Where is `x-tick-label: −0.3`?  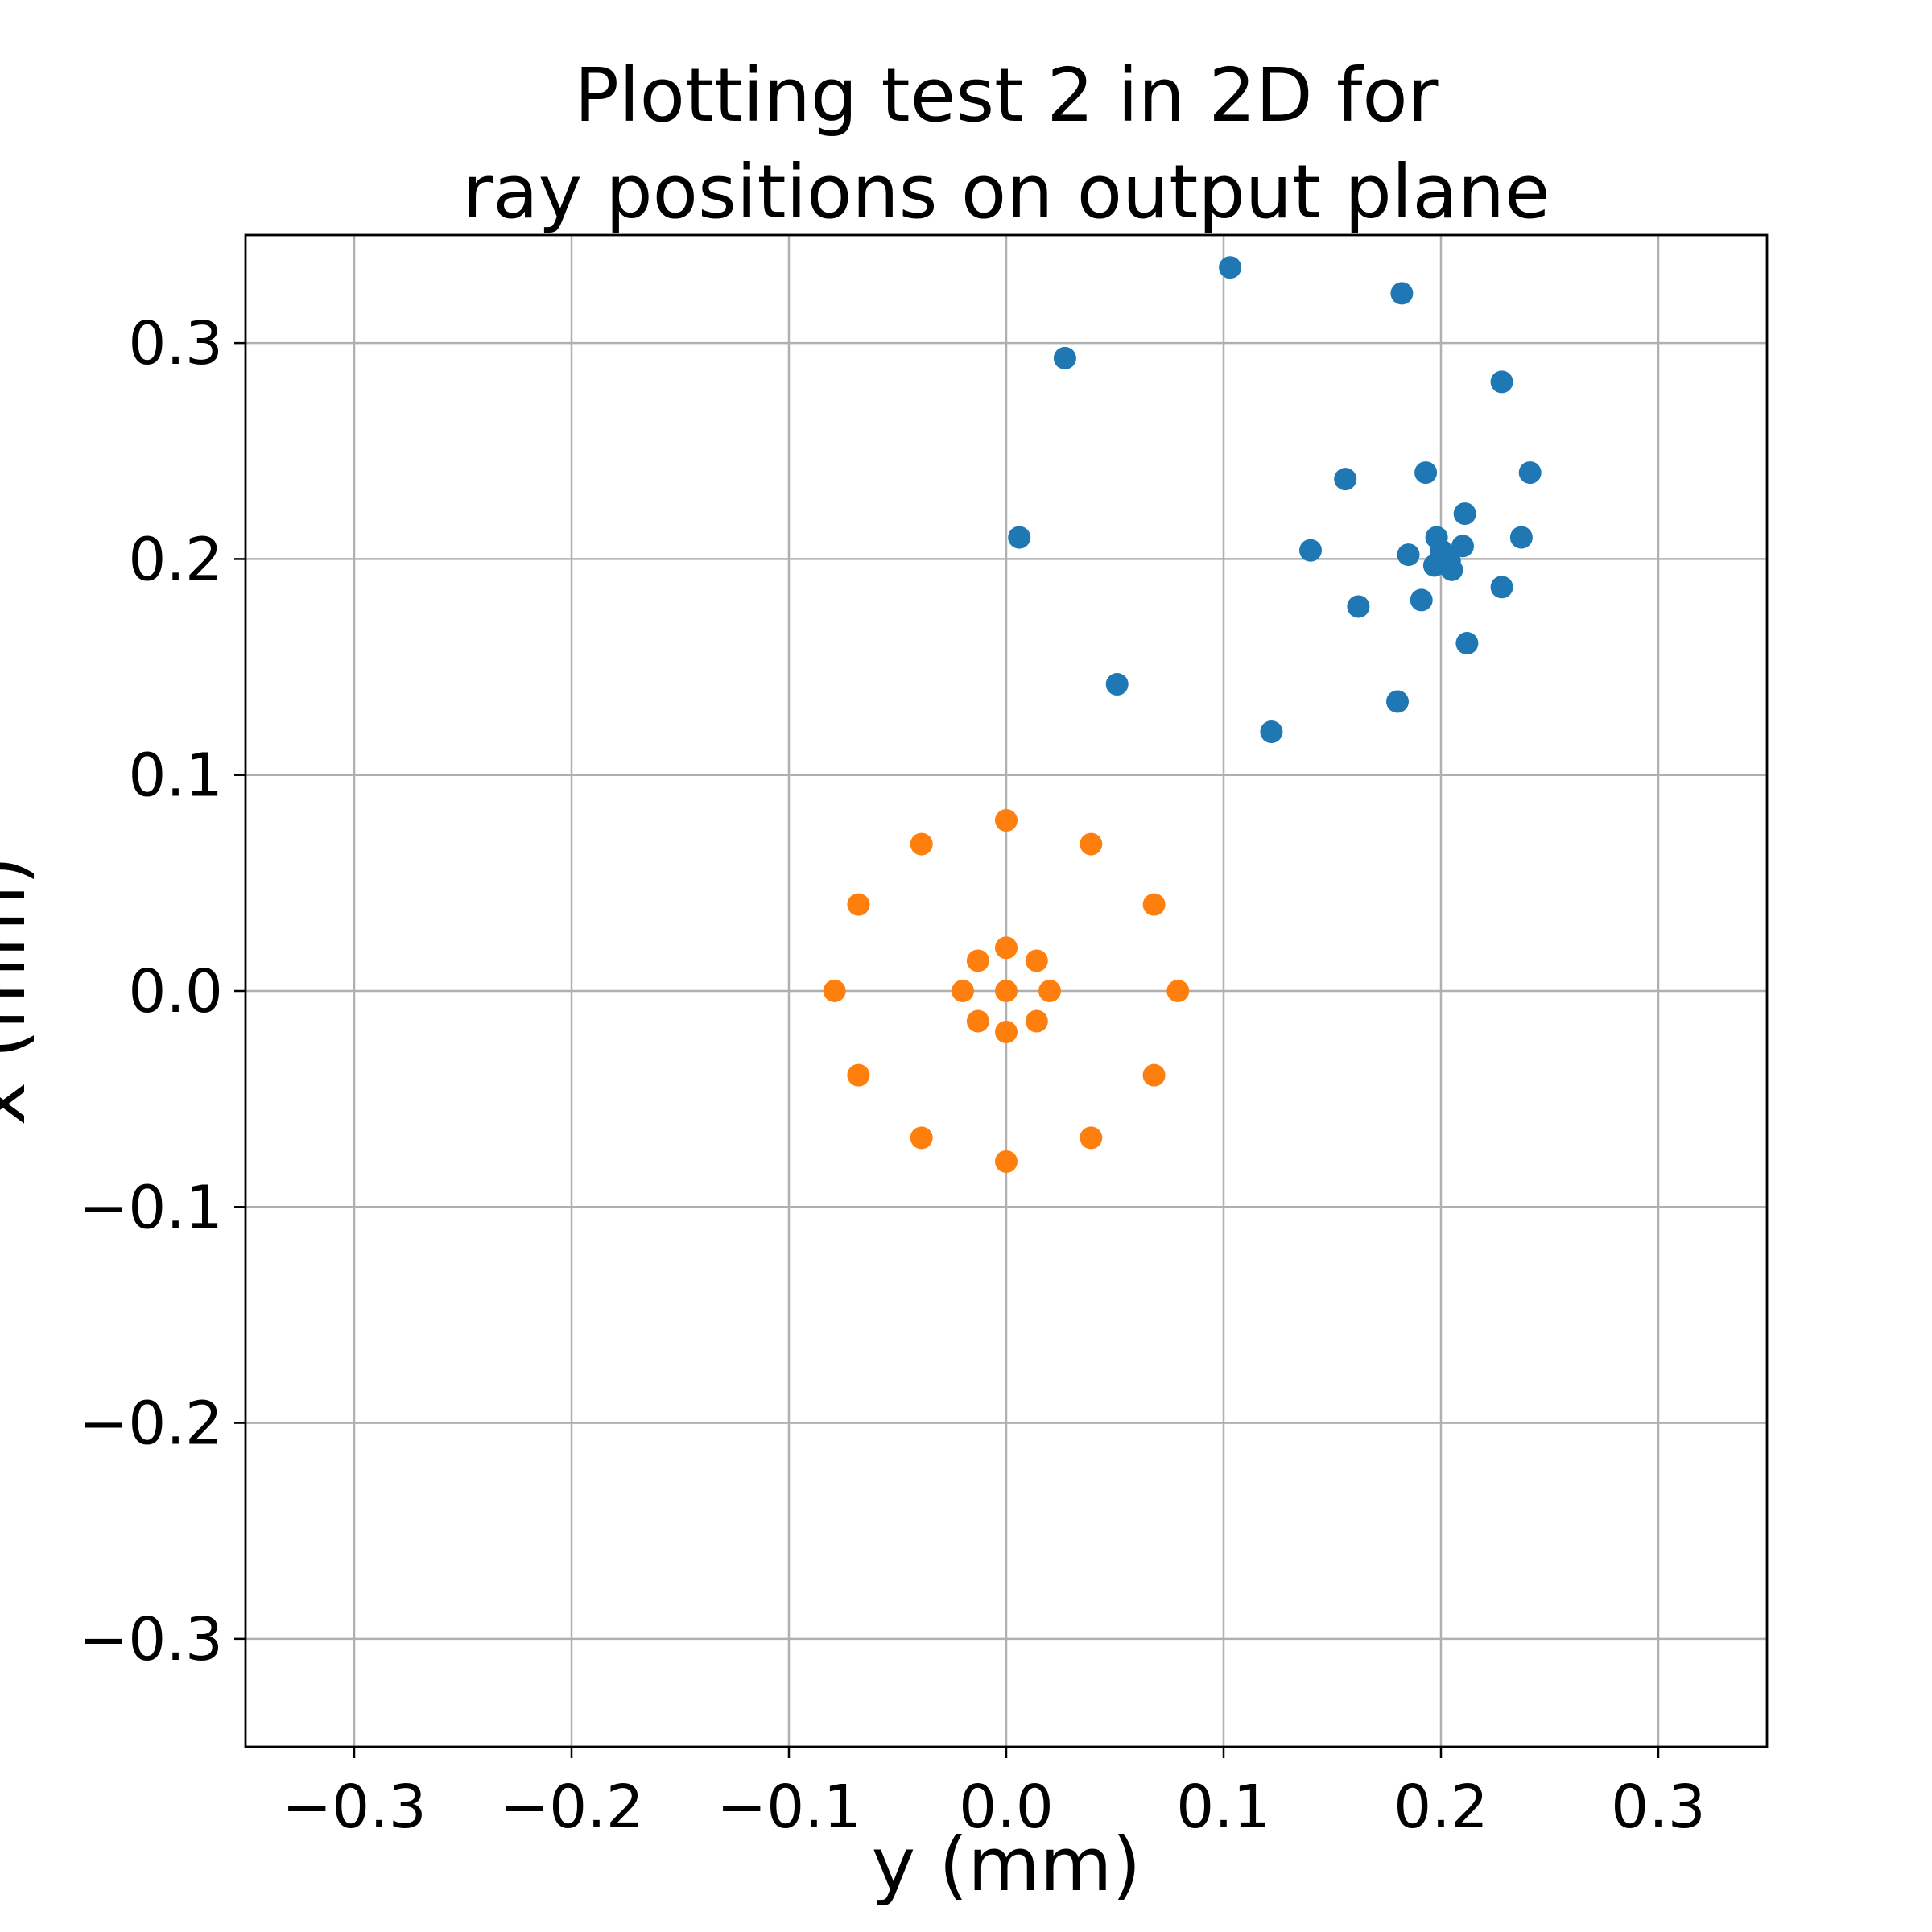 x-tick-label: −0.3 is located at coordinates (354, 1807).